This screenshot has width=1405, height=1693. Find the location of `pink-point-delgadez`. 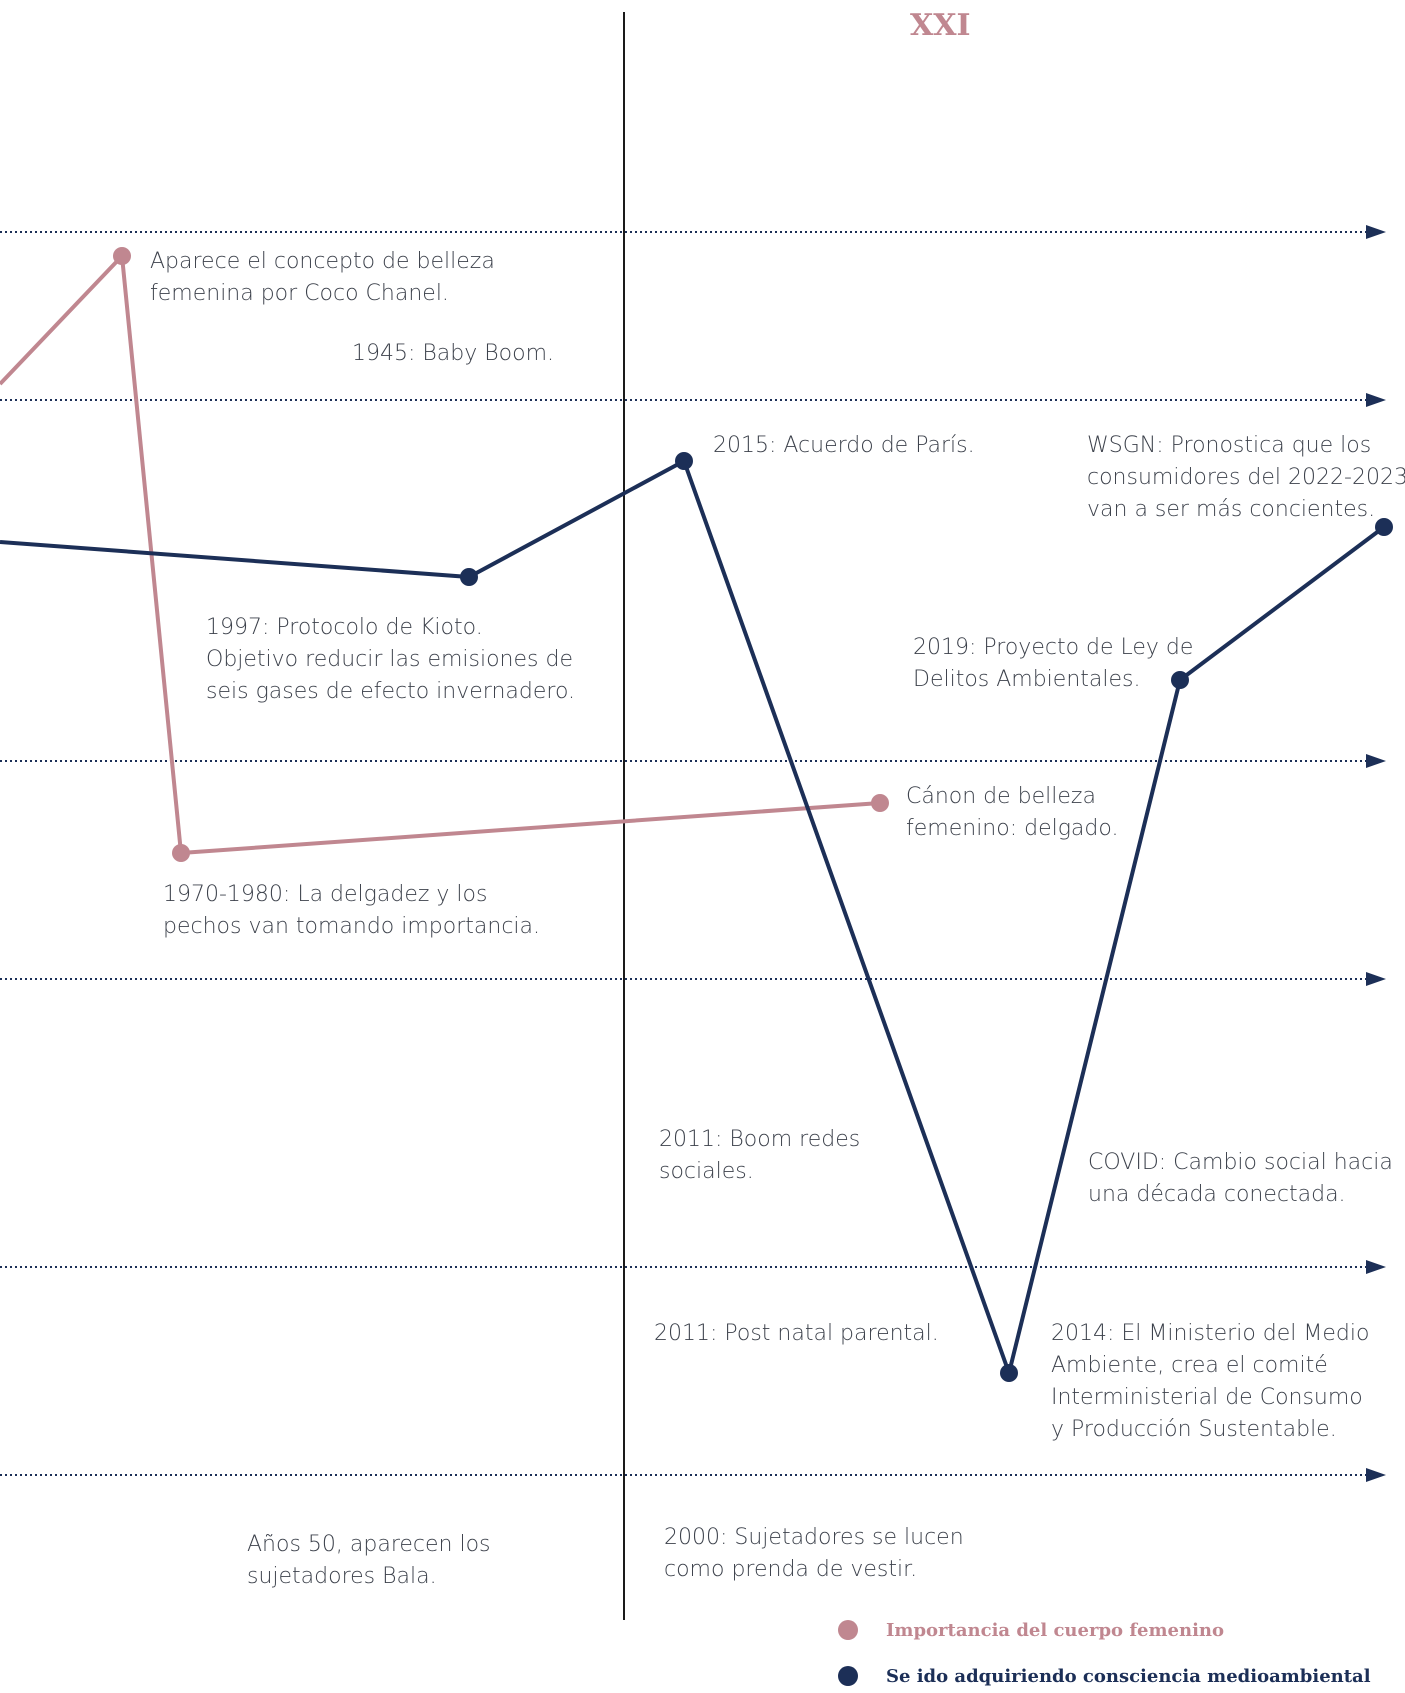

pink-point-delgadez is located at coordinates (181, 853).